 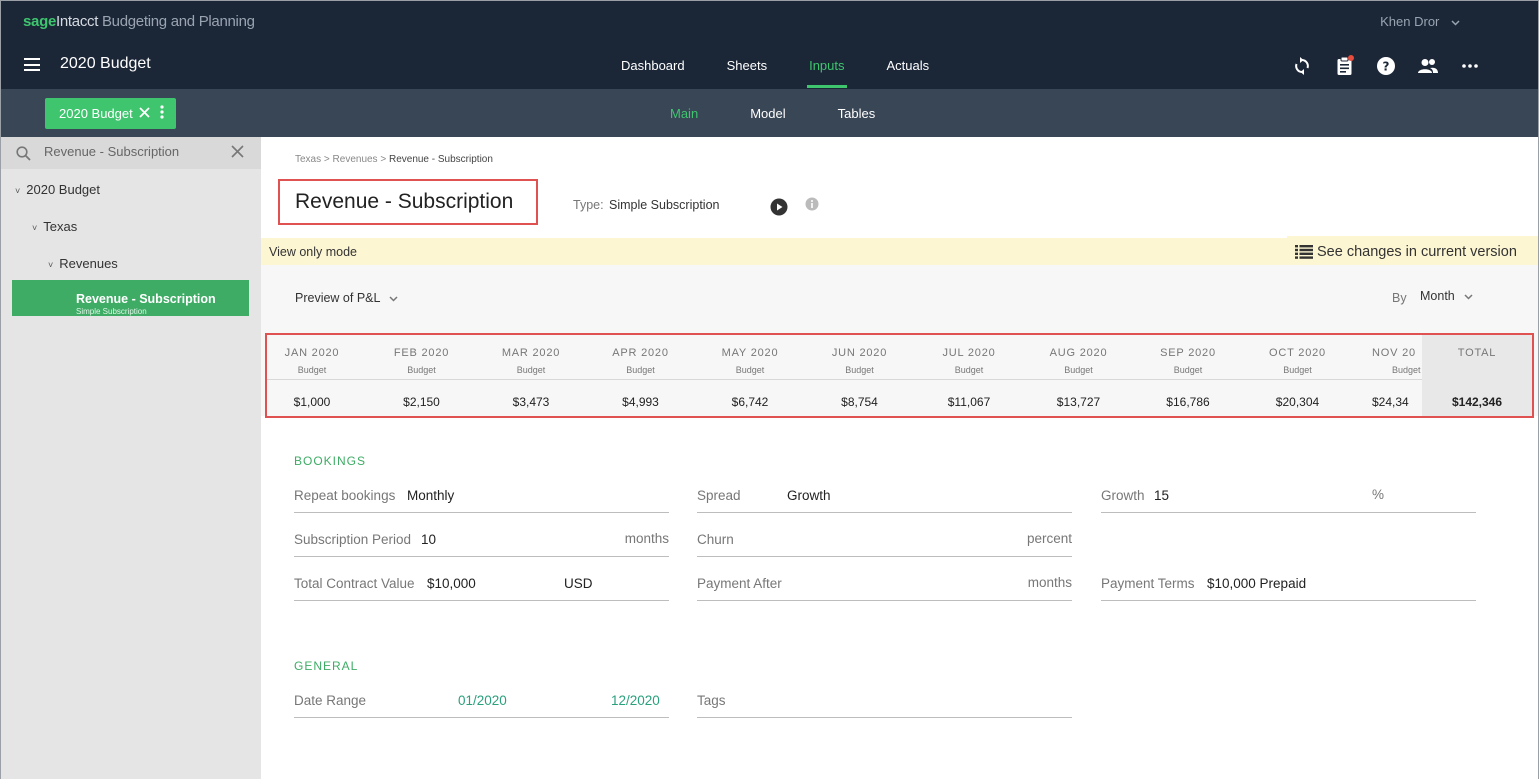 I want to click on month-value: $20,304, so click(x=1297, y=402).